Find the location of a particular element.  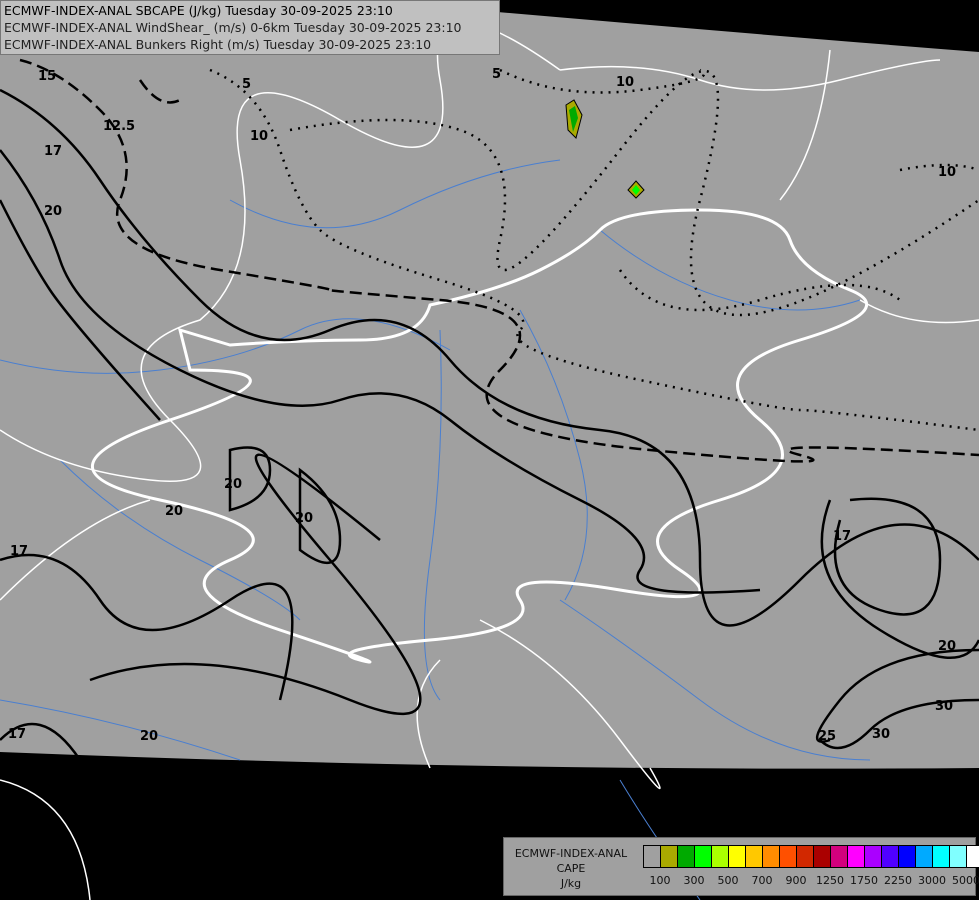

legend-tick-label: 1250 is located at coordinates (830, 880).